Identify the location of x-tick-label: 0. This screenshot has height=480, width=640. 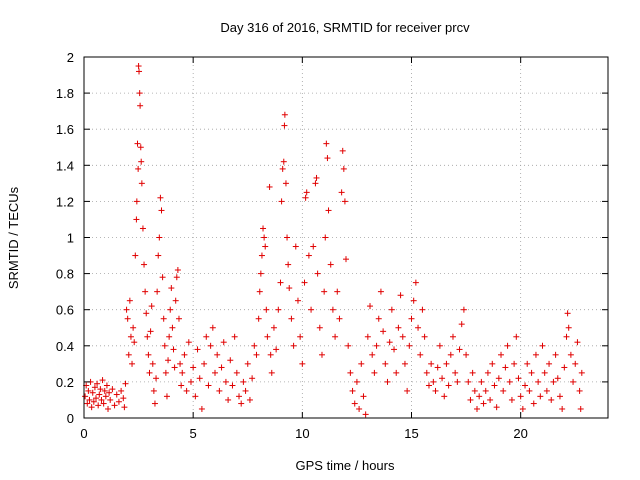
(83, 433).